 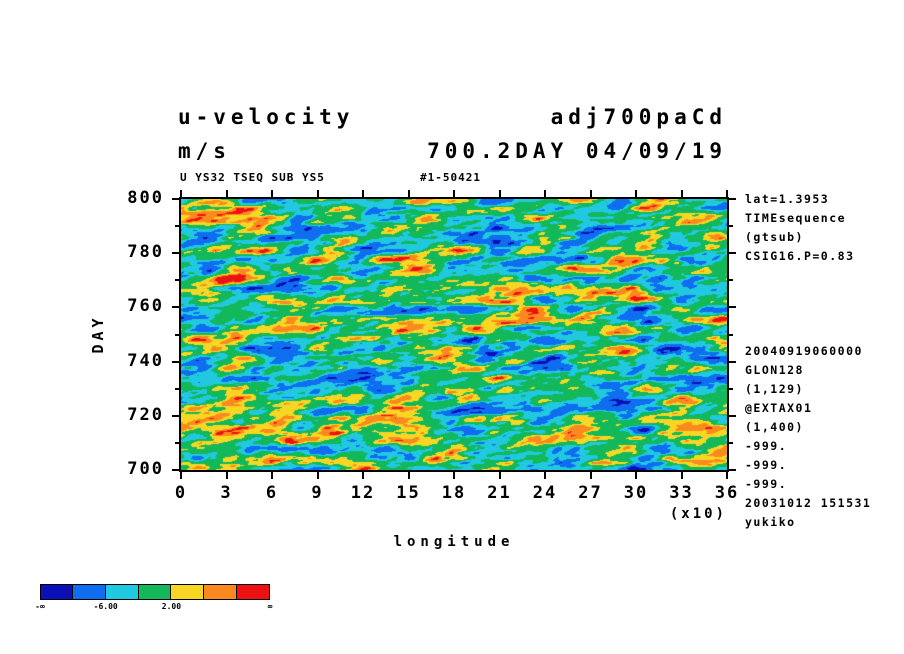 I want to click on x-axis-title: longitude, so click(x=454, y=542).